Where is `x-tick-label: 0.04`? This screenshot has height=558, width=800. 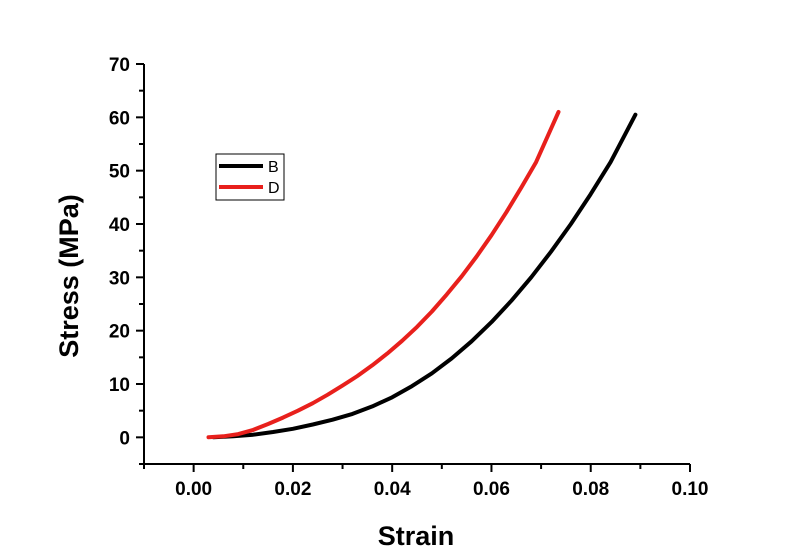
x-tick-label: 0.04 is located at coordinates (392, 489).